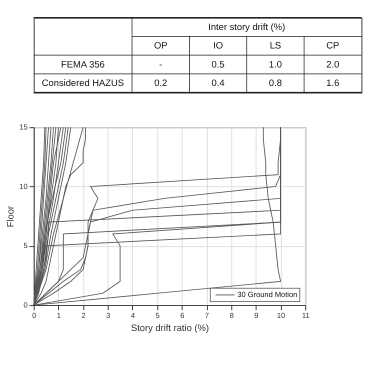  Describe the element at coordinates (23, 186) in the screenshot. I see `y-tick-label: 10` at that location.